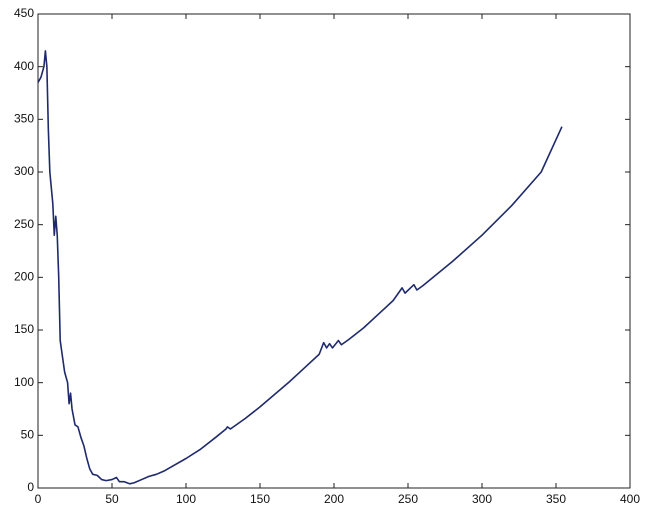 This screenshot has width=646, height=506. What do you see at coordinates (186, 499) in the screenshot?
I see `x-tick-label: 100` at bounding box center [186, 499].